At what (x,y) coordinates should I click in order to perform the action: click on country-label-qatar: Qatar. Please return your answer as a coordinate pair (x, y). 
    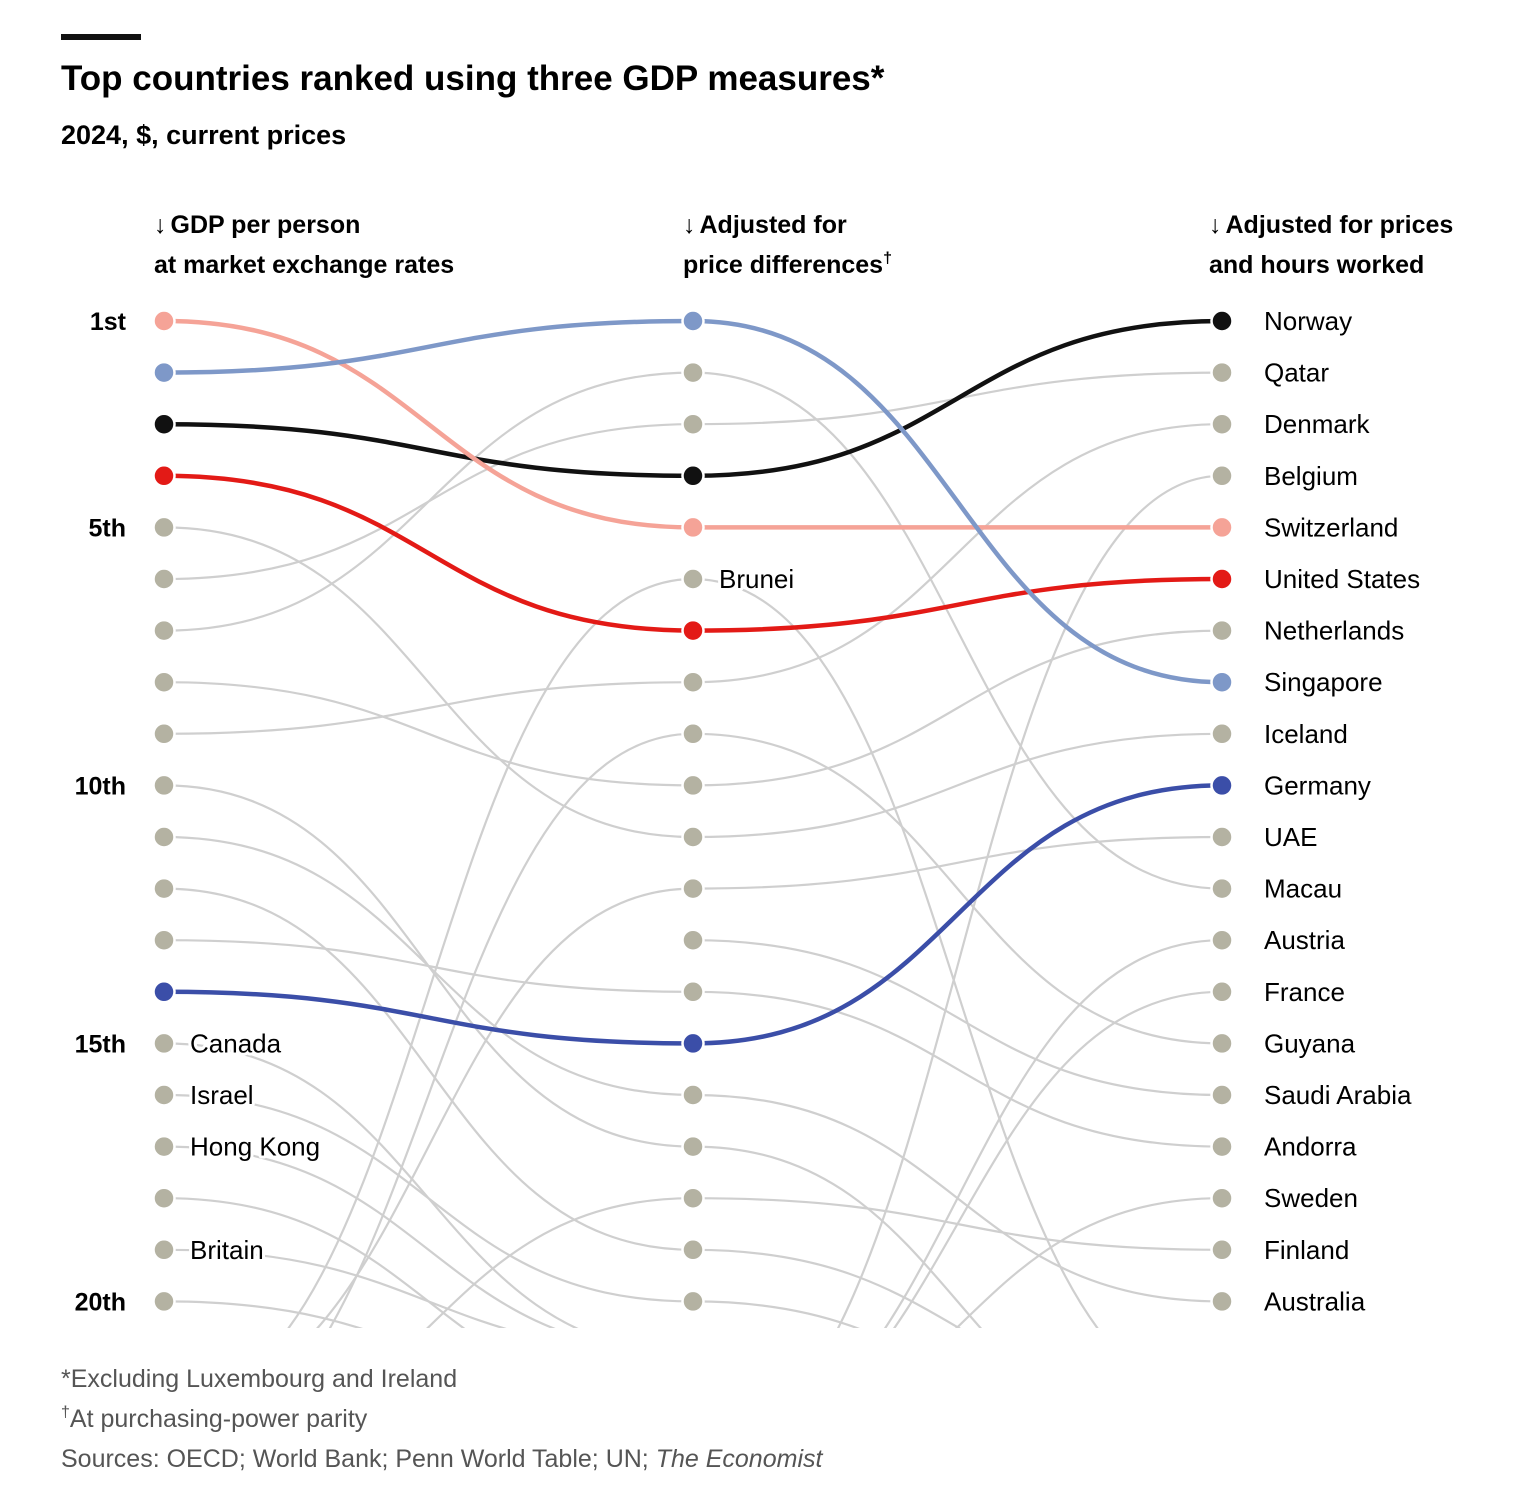
    Looking at the image, I should click on (1296, 373).